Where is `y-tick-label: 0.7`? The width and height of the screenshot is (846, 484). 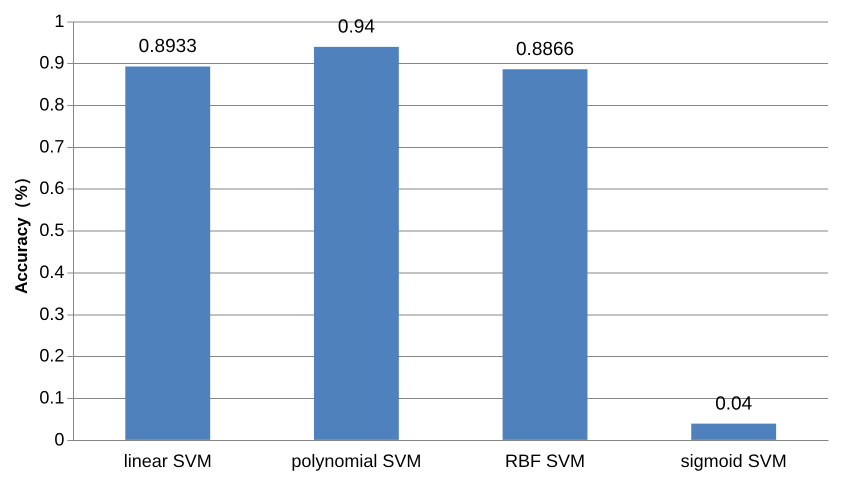 y-tick-label: 0.7 is located at coordinates (51, 146).